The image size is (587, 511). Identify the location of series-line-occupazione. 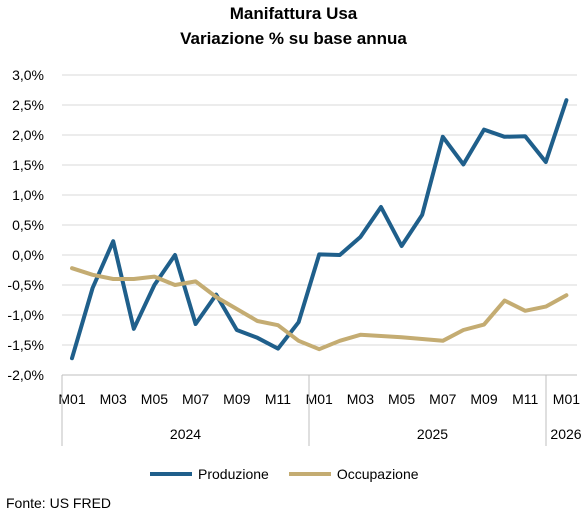
(319, 309).